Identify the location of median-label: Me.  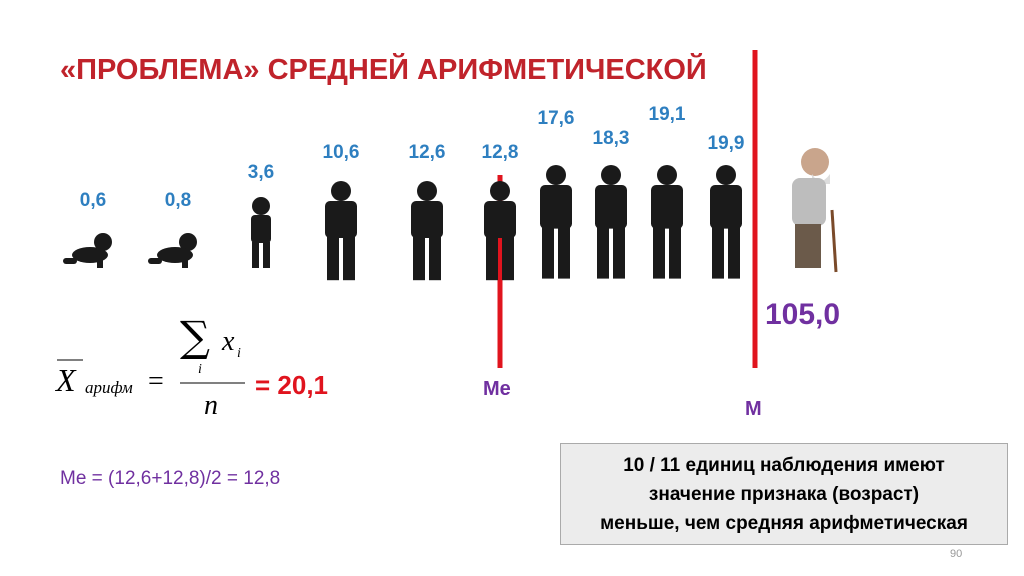
(497, 389).